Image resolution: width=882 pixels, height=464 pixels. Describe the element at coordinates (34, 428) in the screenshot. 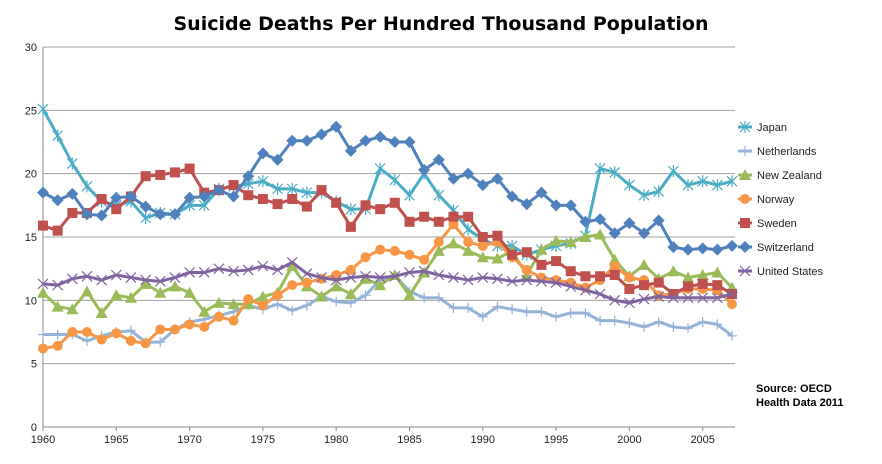

I see `y-tick-label: 0` at that location.